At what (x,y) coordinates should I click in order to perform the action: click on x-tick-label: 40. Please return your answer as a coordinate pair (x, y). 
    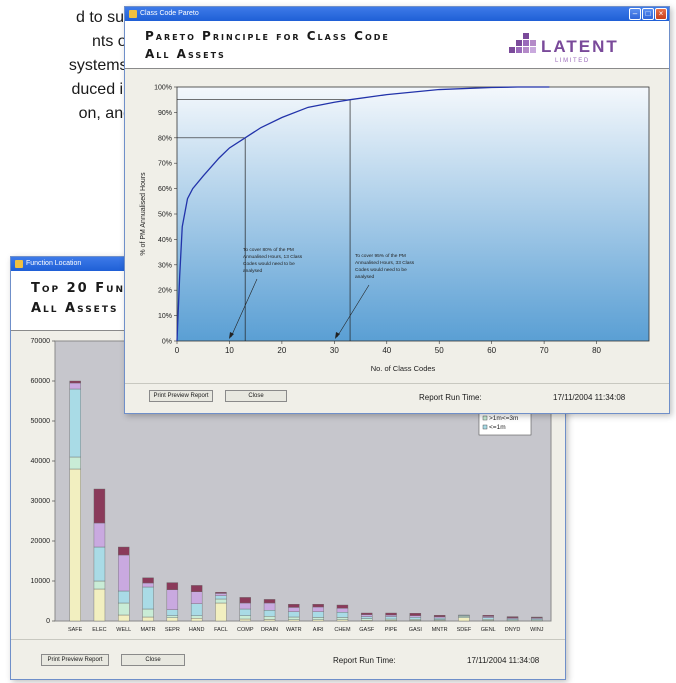
    Looking at the image, I should click on (386, 350).